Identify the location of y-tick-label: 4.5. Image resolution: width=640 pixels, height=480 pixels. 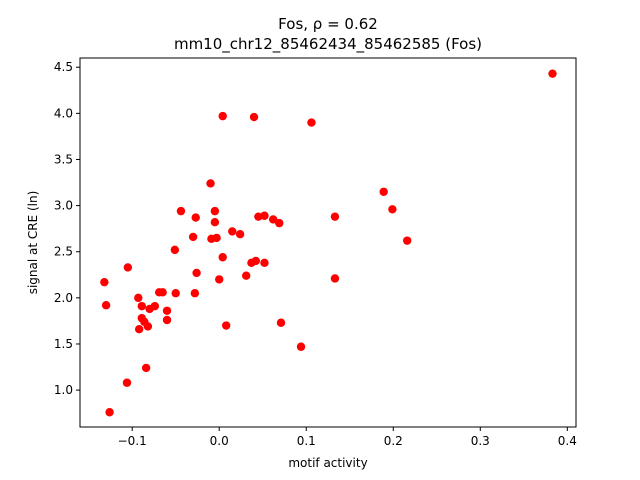
(63, 67).